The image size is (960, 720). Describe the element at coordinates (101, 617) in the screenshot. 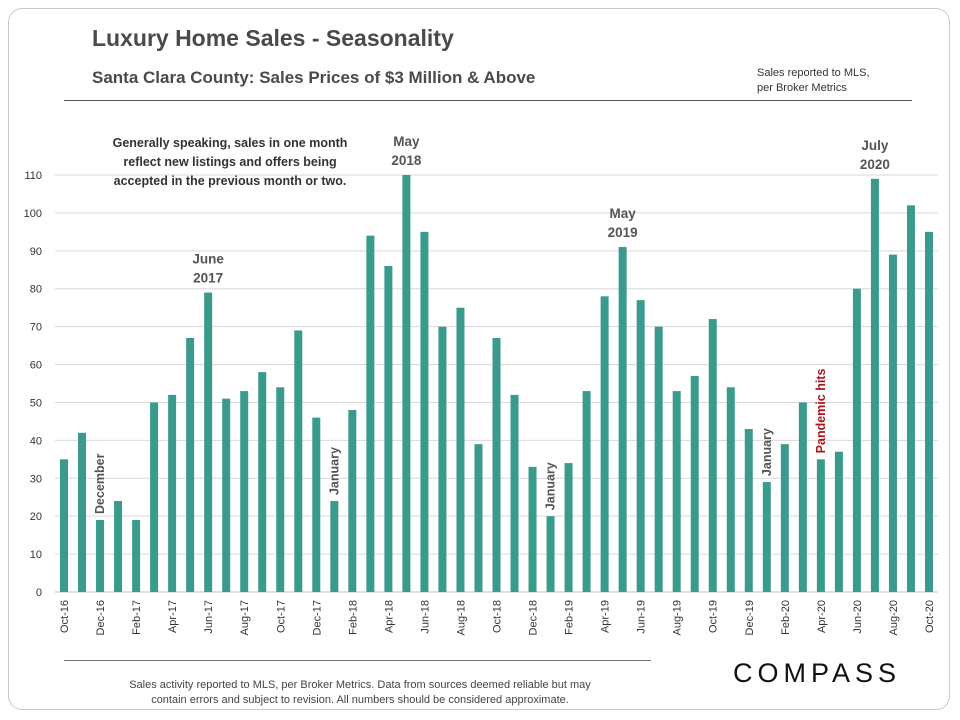

I see `x-tick-label: Dec-16` at that location.